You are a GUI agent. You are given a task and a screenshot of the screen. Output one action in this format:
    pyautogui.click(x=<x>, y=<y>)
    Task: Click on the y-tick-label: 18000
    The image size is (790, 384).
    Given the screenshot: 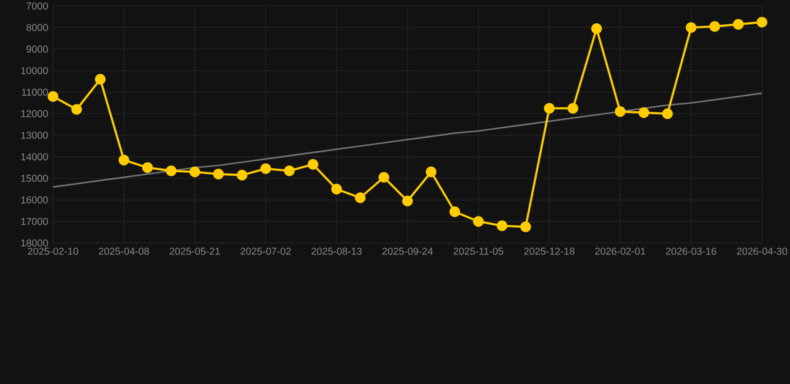 What is the action you would take?
    pyautogui.click(x=34, y=243)
    